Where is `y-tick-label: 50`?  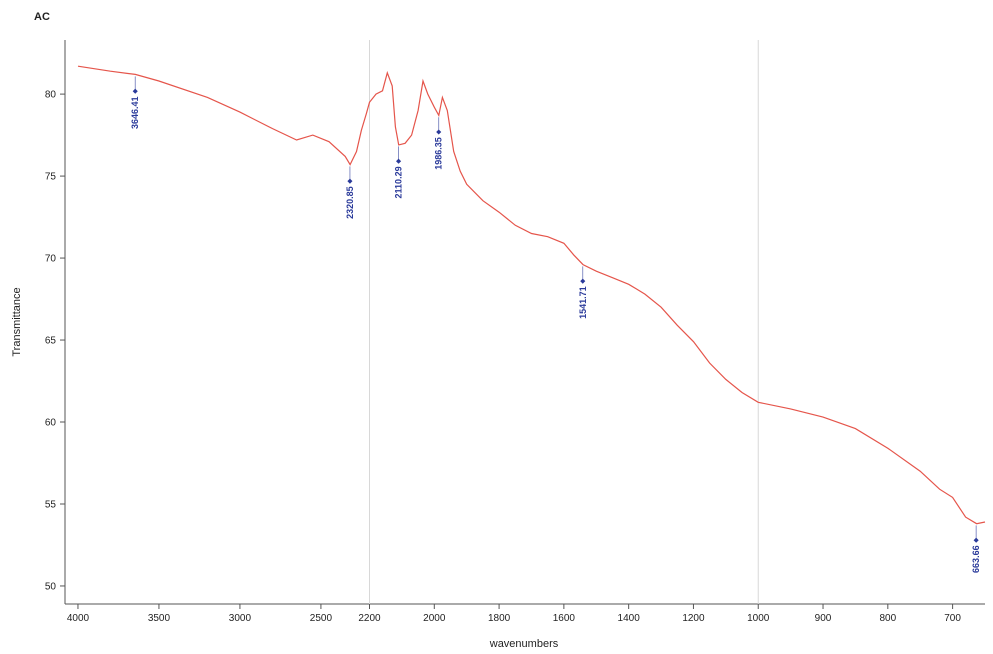 y-tick-label: 50 is located at coordinates (51, 586).